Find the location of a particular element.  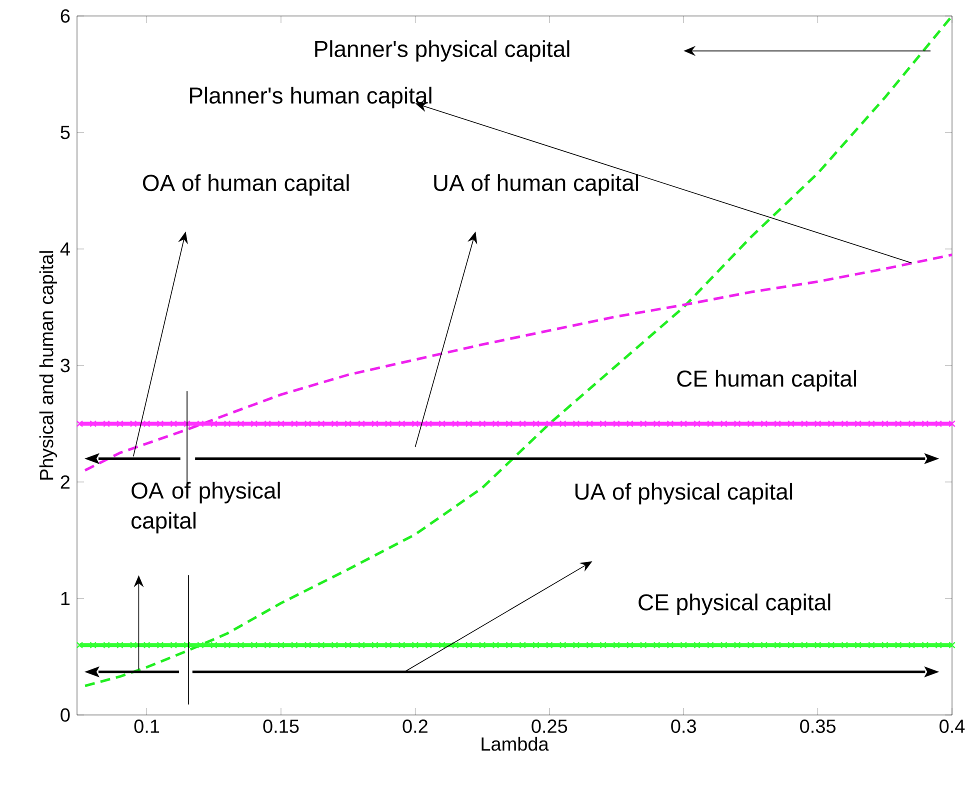

x-axis-title: Lambda is located at coordinates (515, 743).